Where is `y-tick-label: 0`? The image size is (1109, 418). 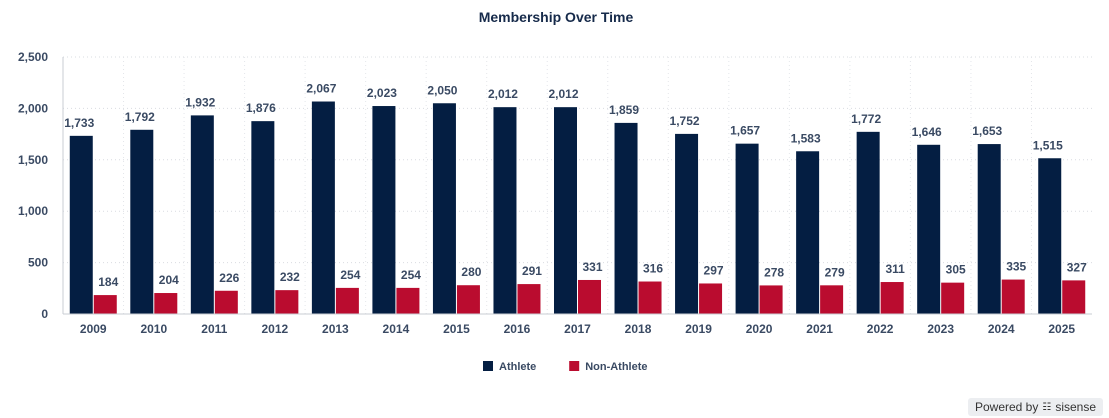 y-tick-label: 0 is located at coordinates (44, 314).